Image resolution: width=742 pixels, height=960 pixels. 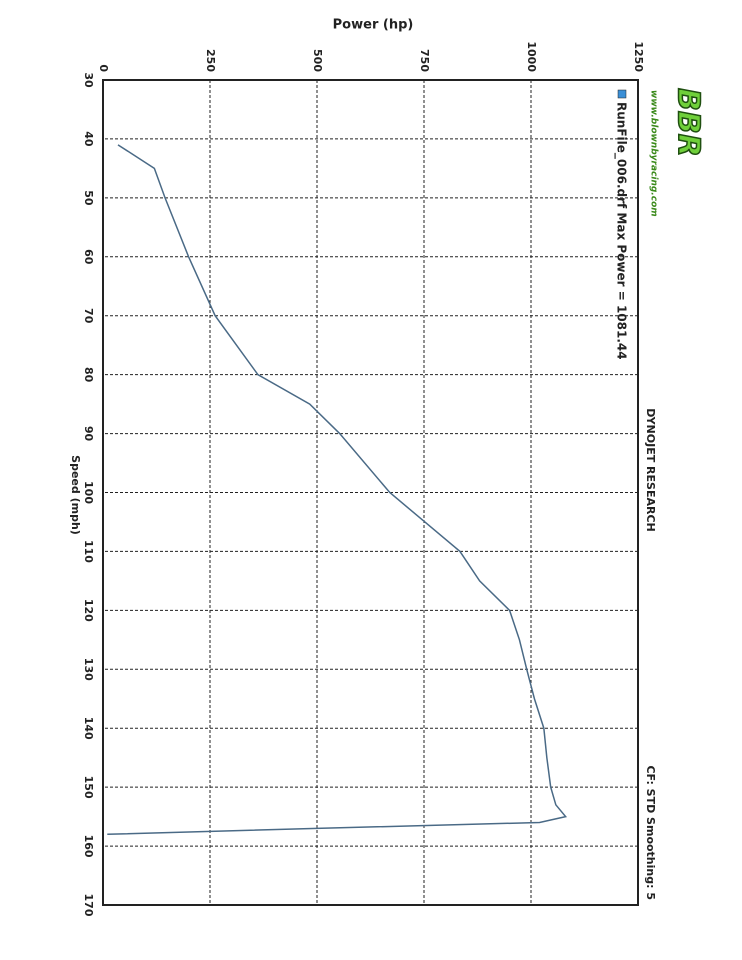 What do you see at coordinates (88, 728) in the screenshot?
I see `x-tick-label: 140` at bounding box center [88, 728].